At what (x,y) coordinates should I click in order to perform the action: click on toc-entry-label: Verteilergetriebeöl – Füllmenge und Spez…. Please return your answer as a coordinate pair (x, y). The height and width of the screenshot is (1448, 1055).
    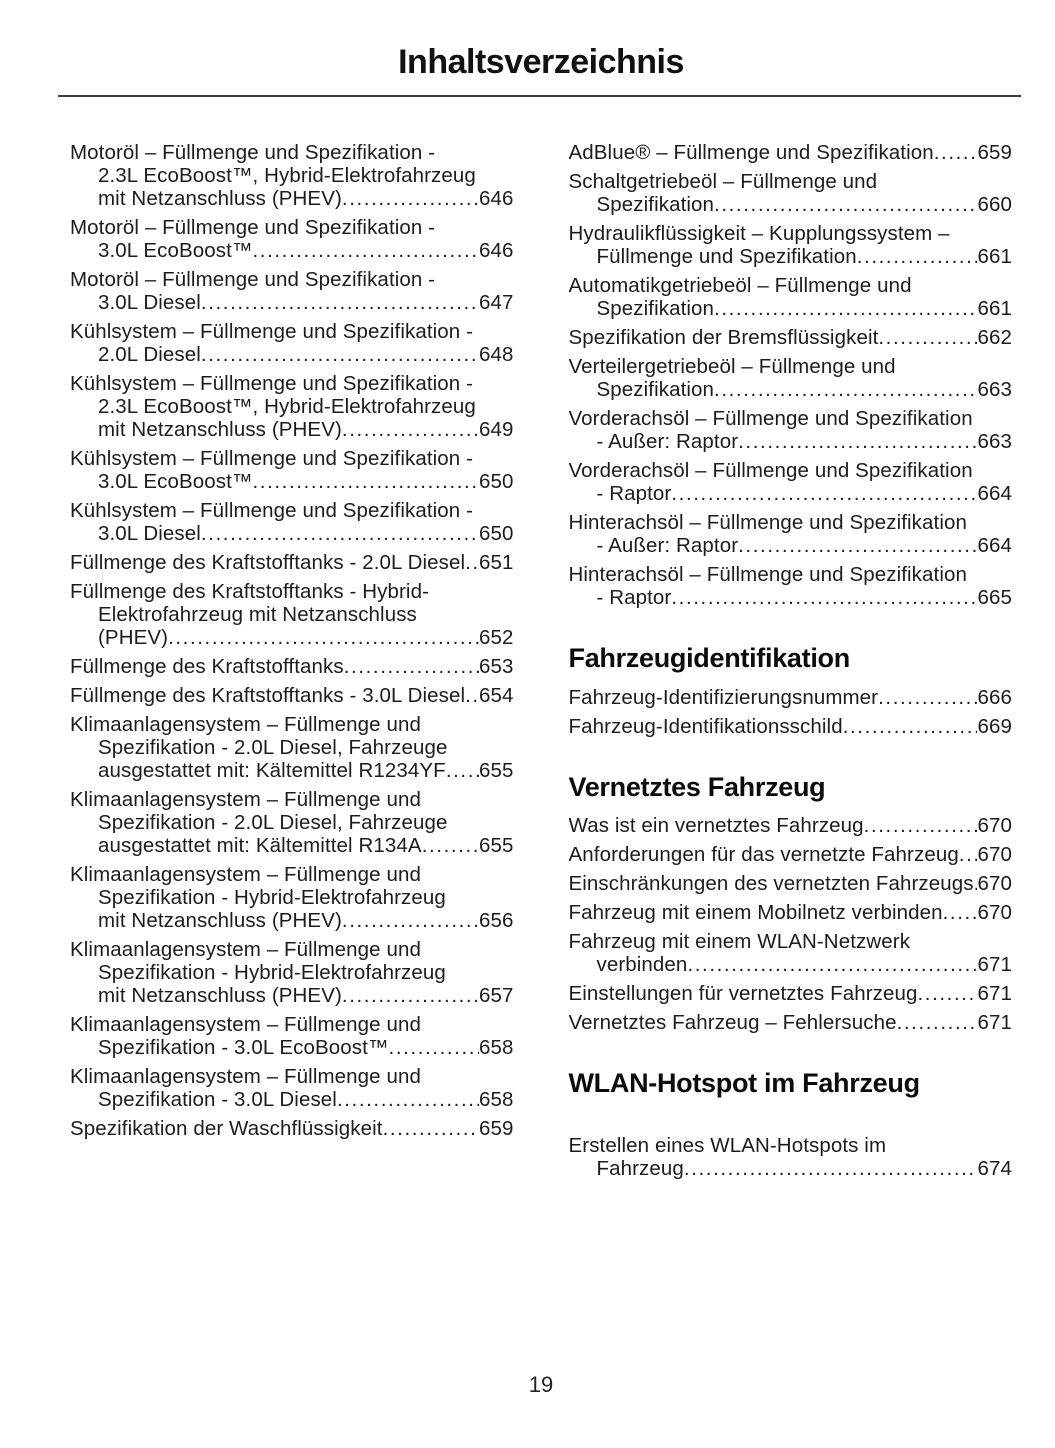
    Looking at the image, I should click on (773, 378).